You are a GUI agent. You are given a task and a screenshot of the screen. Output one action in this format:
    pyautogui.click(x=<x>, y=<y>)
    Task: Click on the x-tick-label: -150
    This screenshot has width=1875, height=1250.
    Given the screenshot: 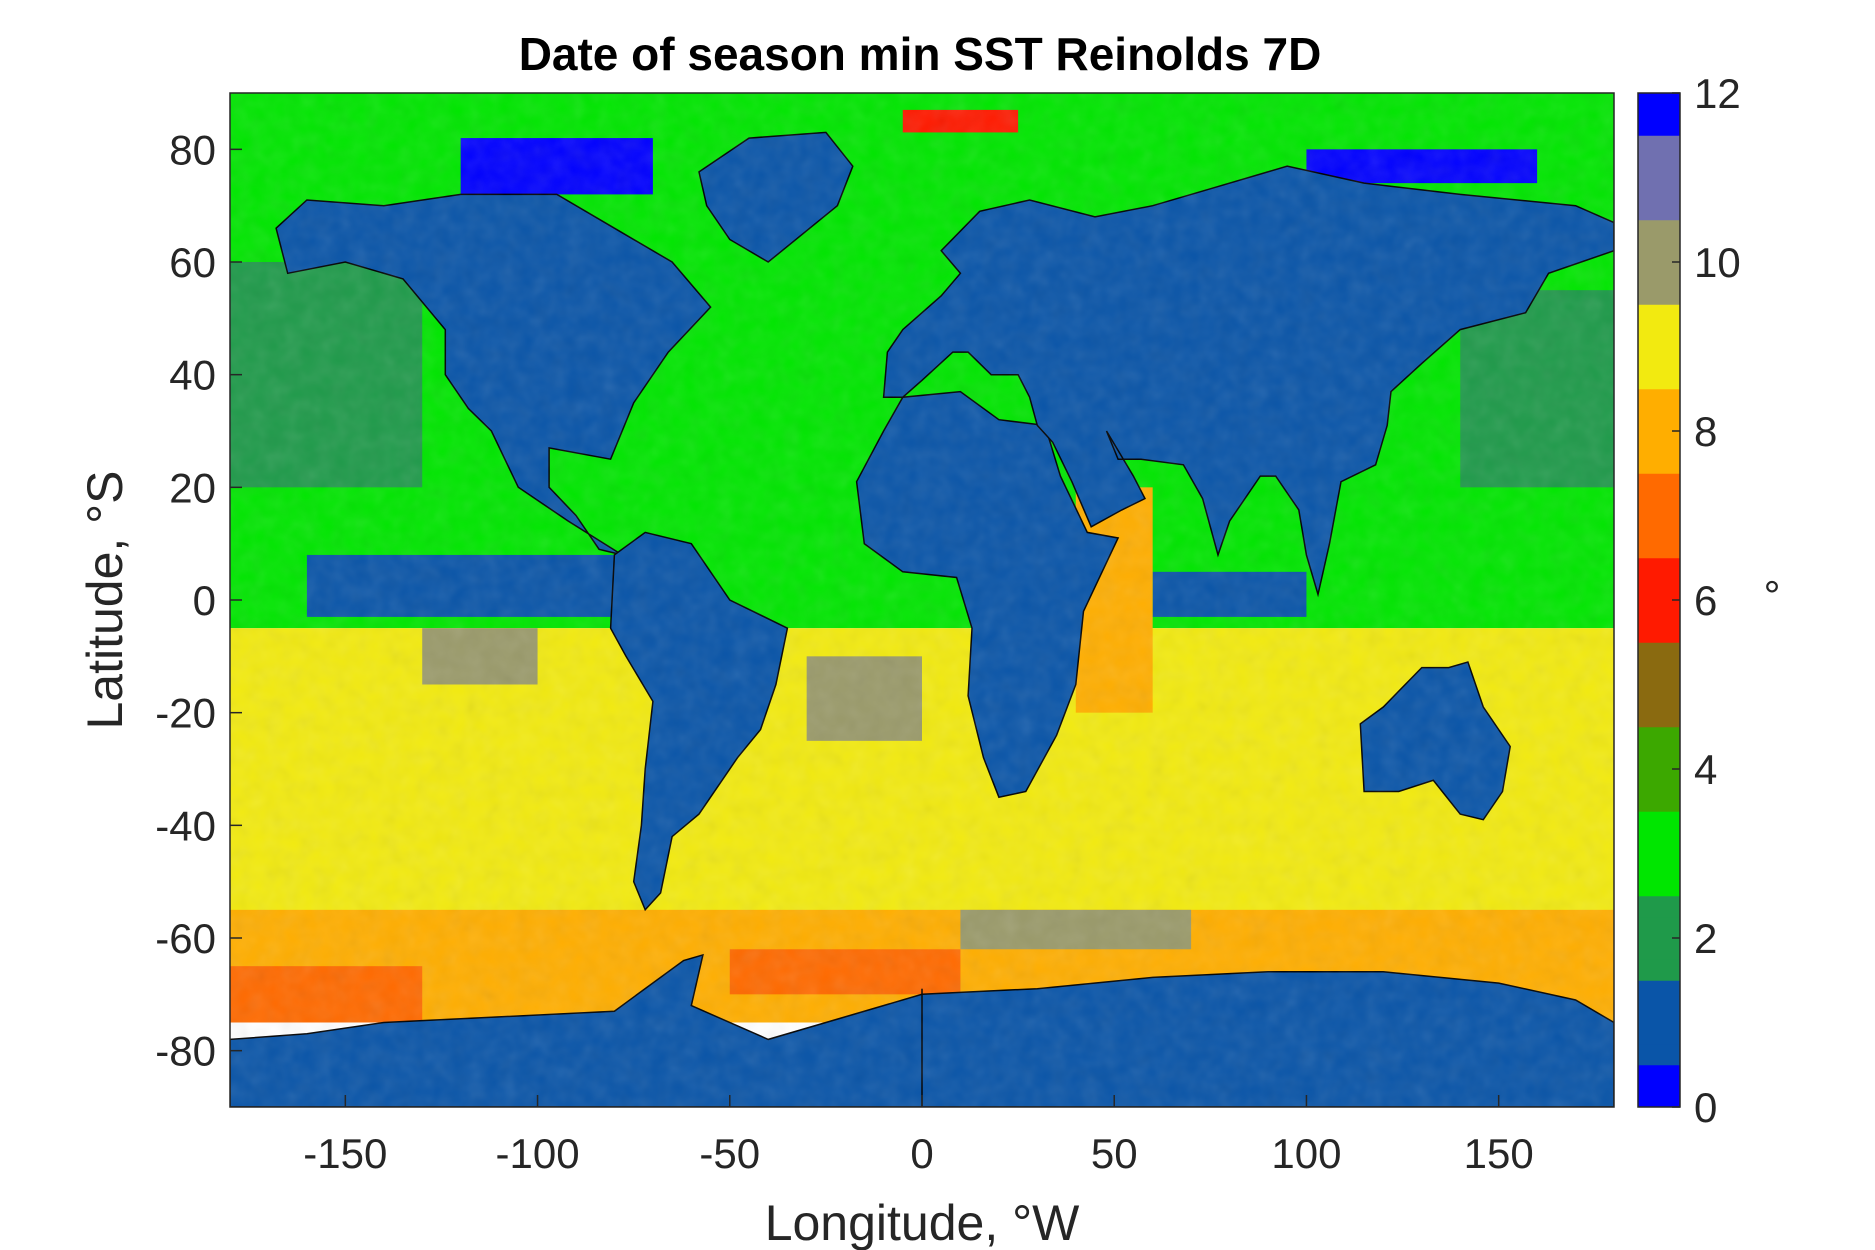 What is the action you would take?
    pyautogui.click(x=345, y=1153)
    